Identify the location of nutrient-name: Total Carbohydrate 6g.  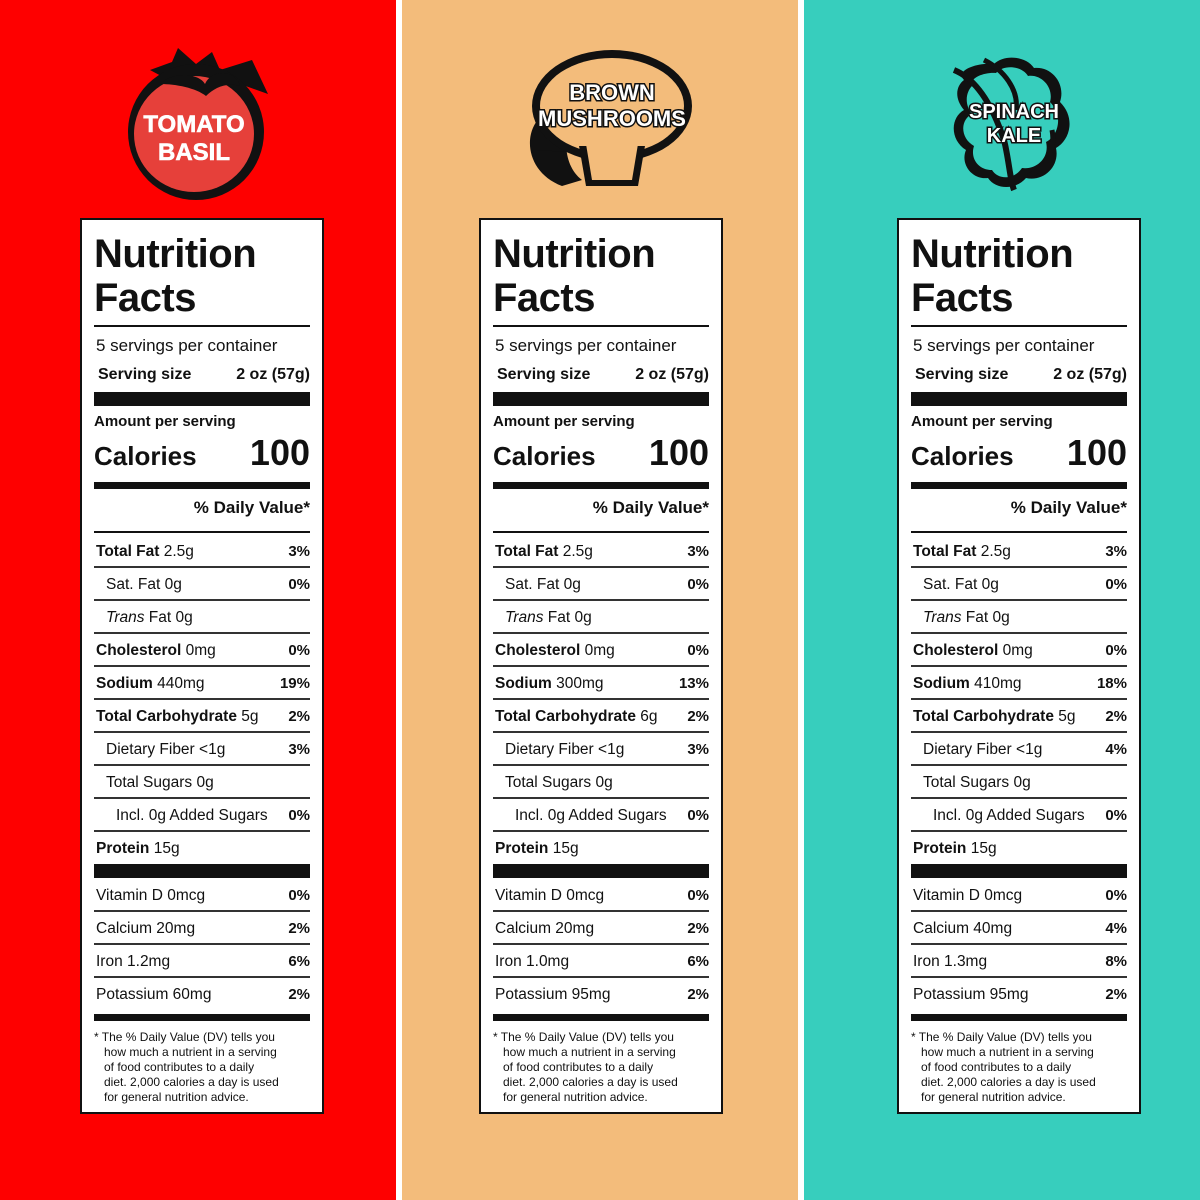
(576, 717).